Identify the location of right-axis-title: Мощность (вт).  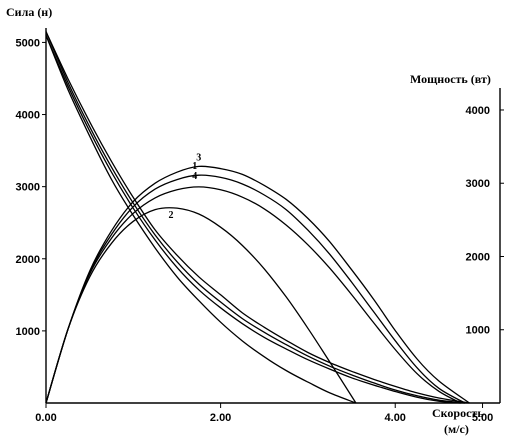
(450, 79).